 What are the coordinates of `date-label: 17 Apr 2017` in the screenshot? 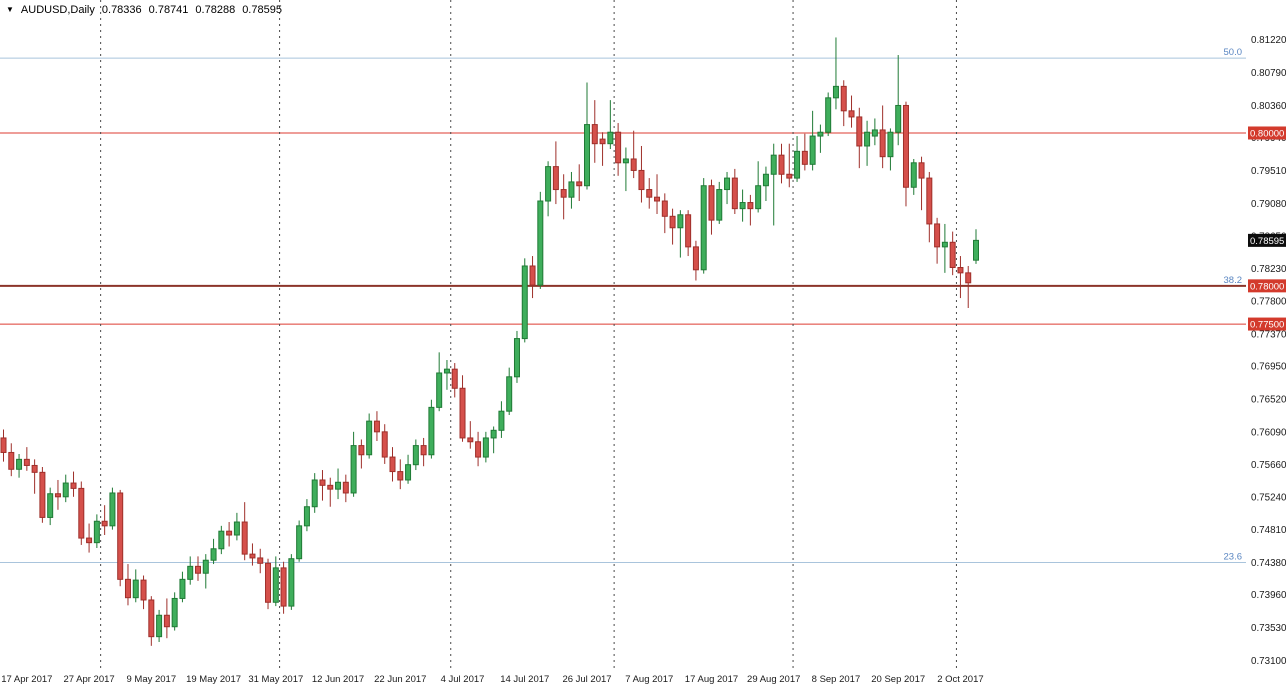 It's located at (26, 679).